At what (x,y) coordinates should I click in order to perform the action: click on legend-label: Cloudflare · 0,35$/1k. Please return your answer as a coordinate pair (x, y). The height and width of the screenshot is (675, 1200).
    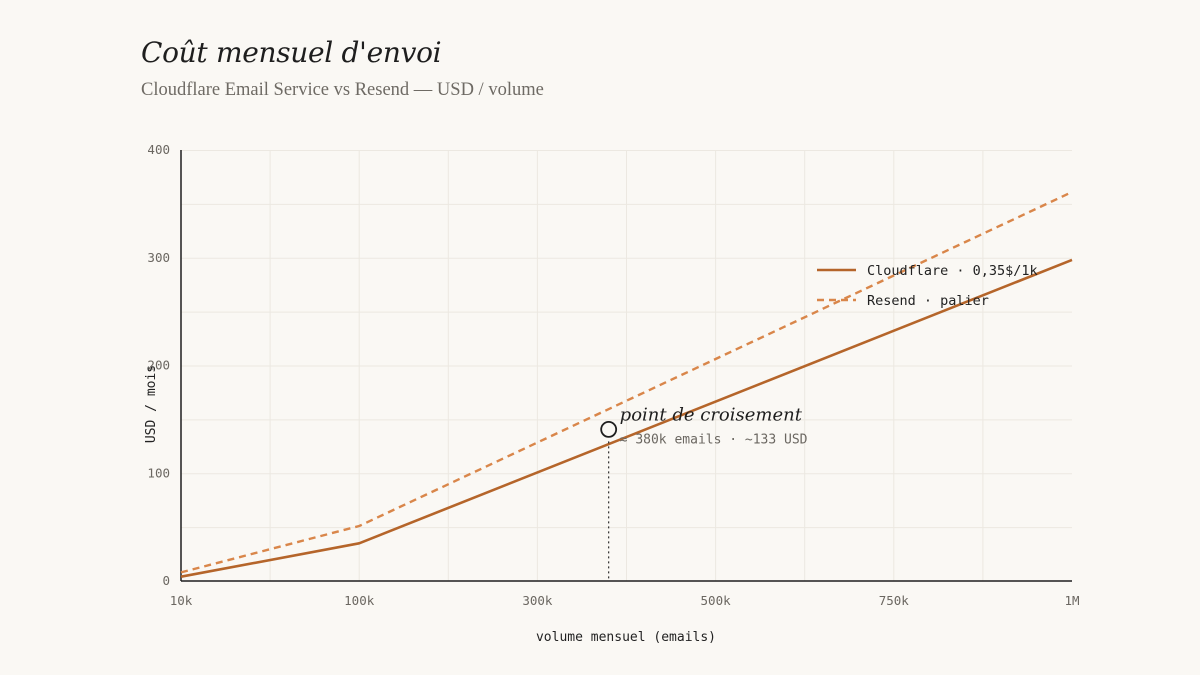
    Looking at the image, I should click on (952, 271).